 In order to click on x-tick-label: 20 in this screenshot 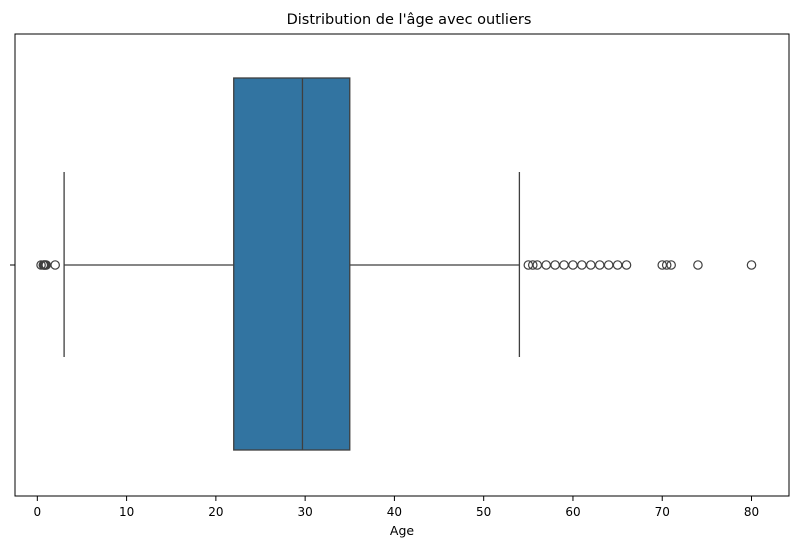, I will do `click(215, 512)`.